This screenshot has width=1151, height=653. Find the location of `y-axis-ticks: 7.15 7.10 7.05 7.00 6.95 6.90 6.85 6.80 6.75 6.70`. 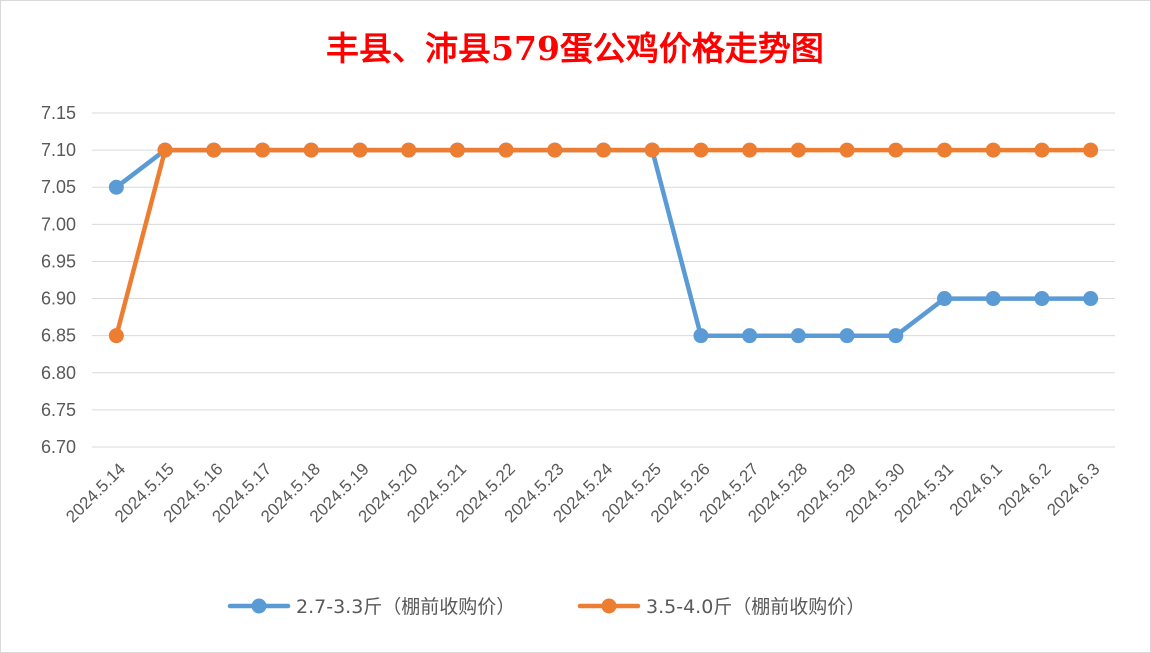

y-axis-ticks: 7.15 7.10 7.05 7.00 6.95 6.90 6.85 6.80 6.75 6.70 is located at coordinates (58, 280).